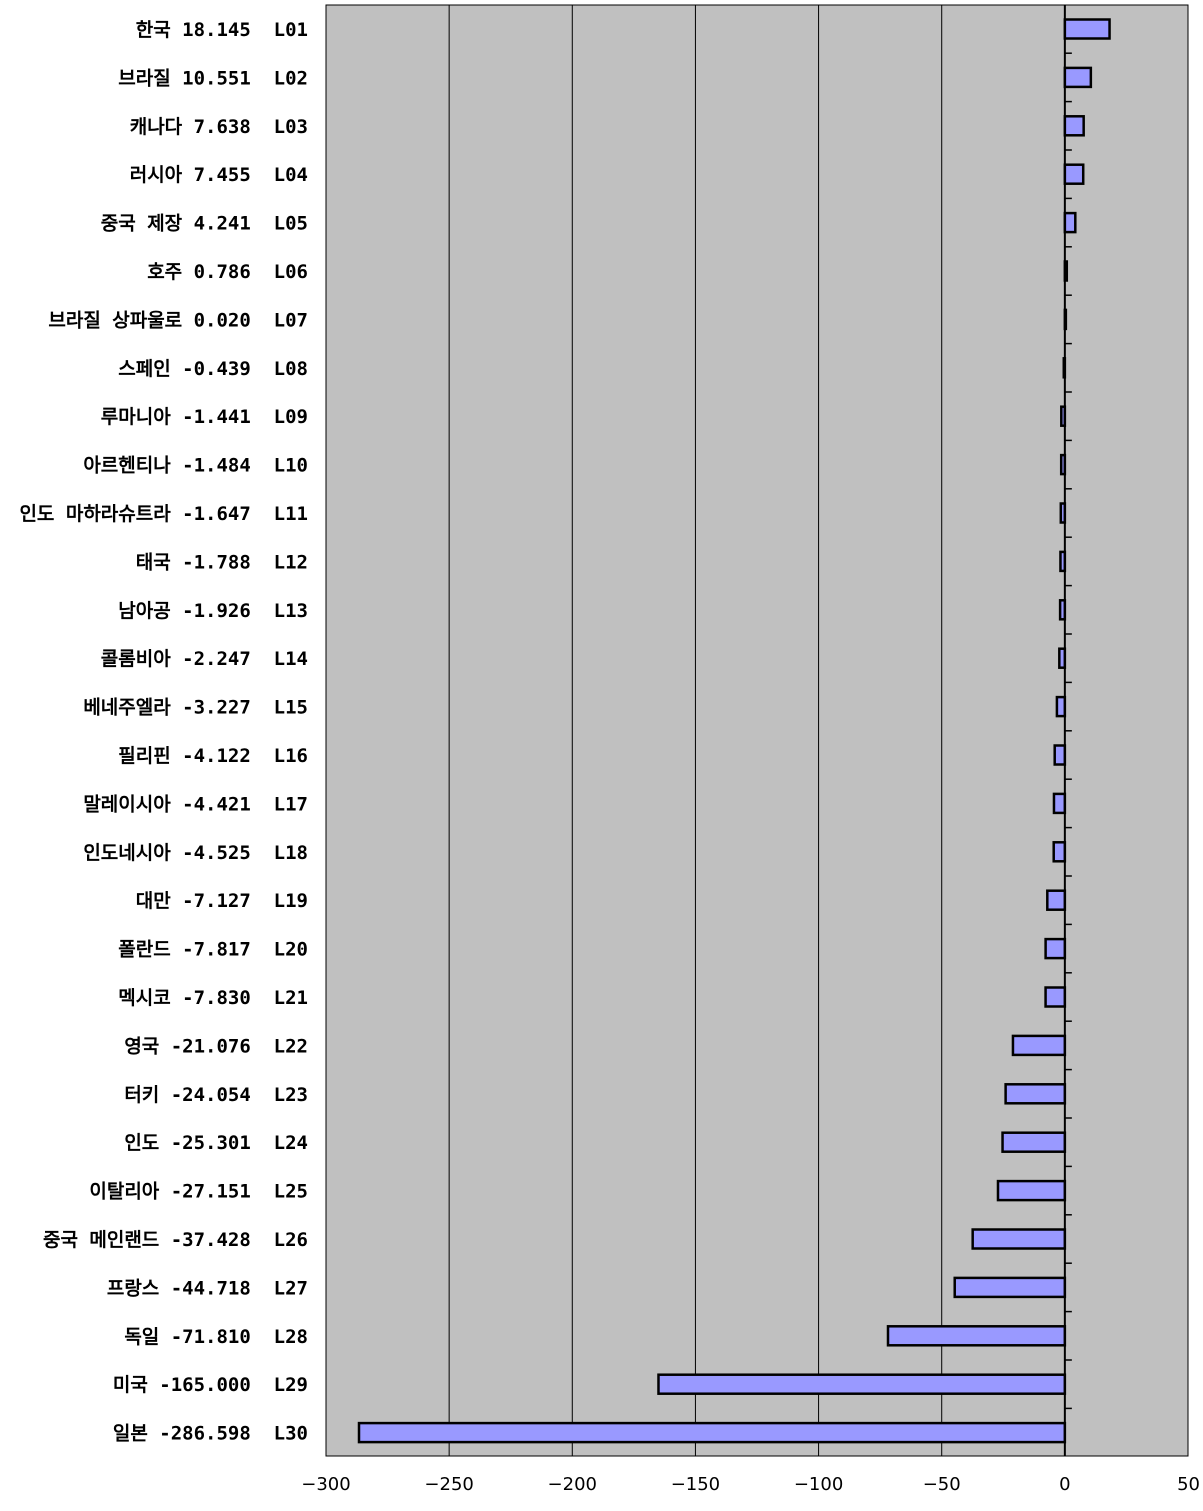 Image resolution: width=1203 pixels, height=1511 pixels. Describe the element at coordinates (213, 611) in the screenshot. I see `category-label: 남아공 -1.926 L13` at that location.